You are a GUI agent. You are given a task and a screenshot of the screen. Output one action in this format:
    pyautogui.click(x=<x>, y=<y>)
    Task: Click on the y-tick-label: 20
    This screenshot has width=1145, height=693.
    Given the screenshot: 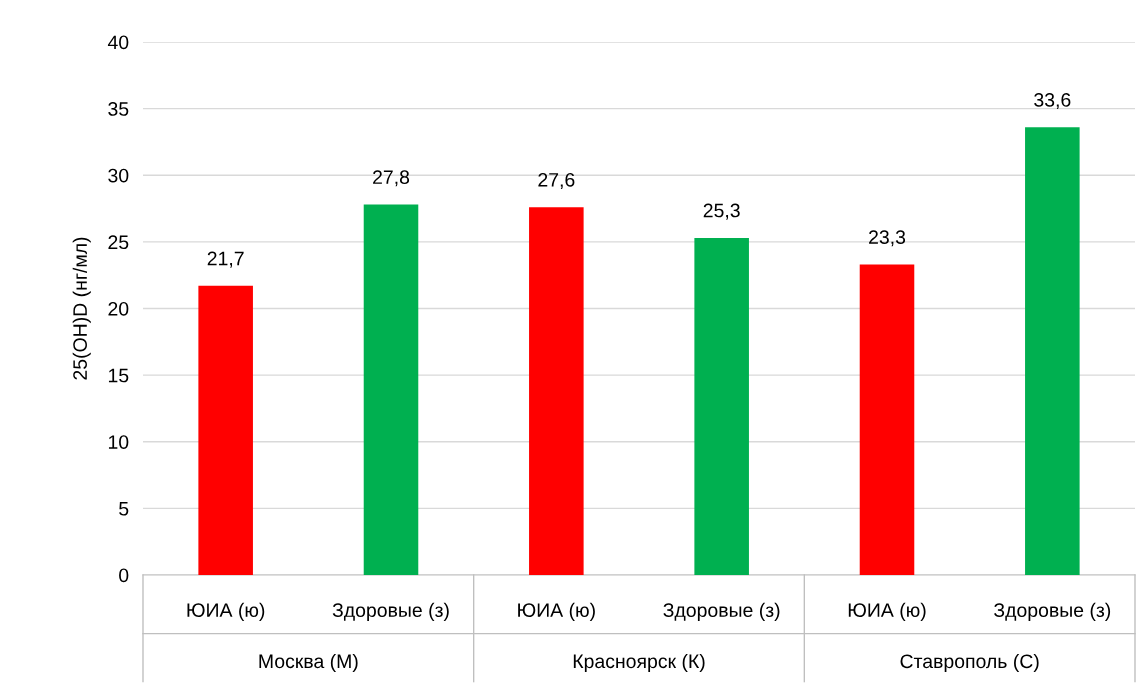 What is the action you would take?
    pyautogui.click(x=118, y=308)
    